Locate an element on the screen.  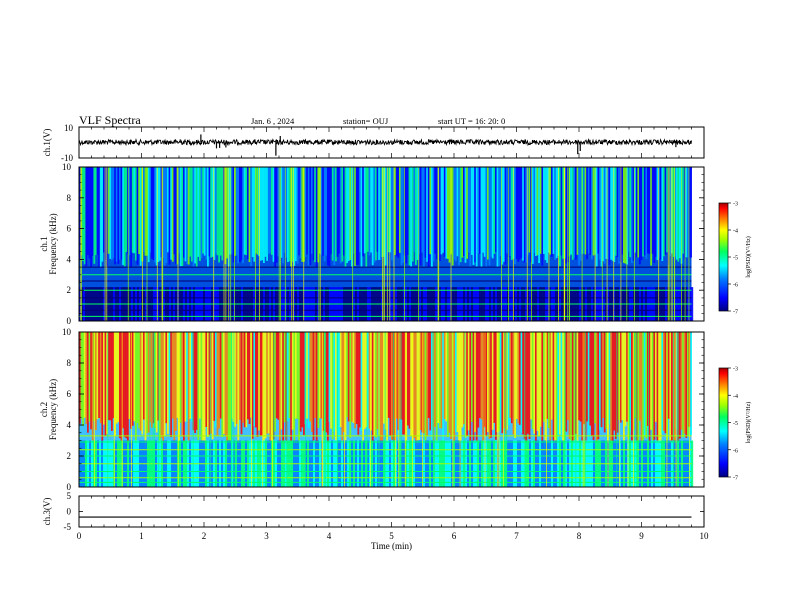
x-tick-label: 0 is located at coordinates (79, 536).